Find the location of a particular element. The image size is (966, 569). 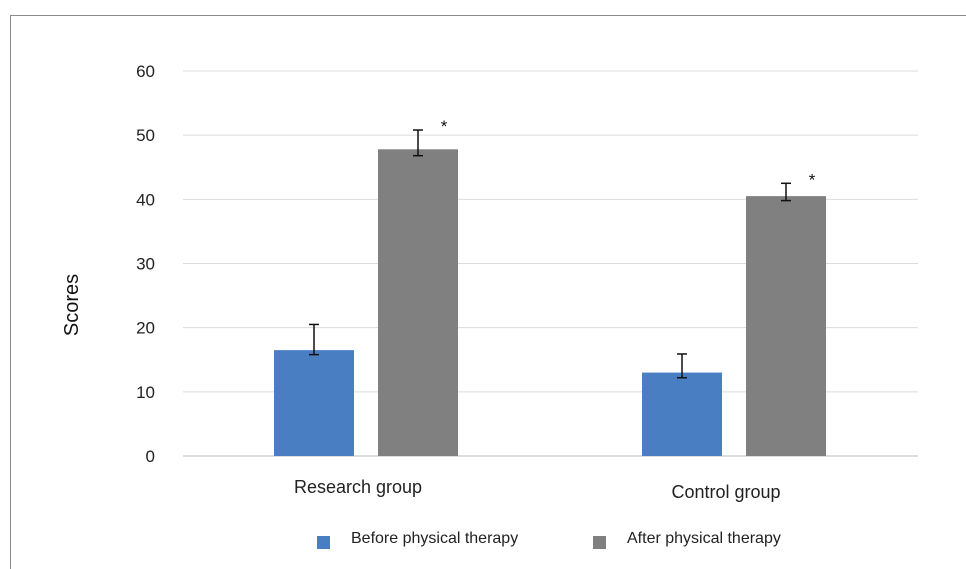

bar-after-control is located at coordinates (786, 326).